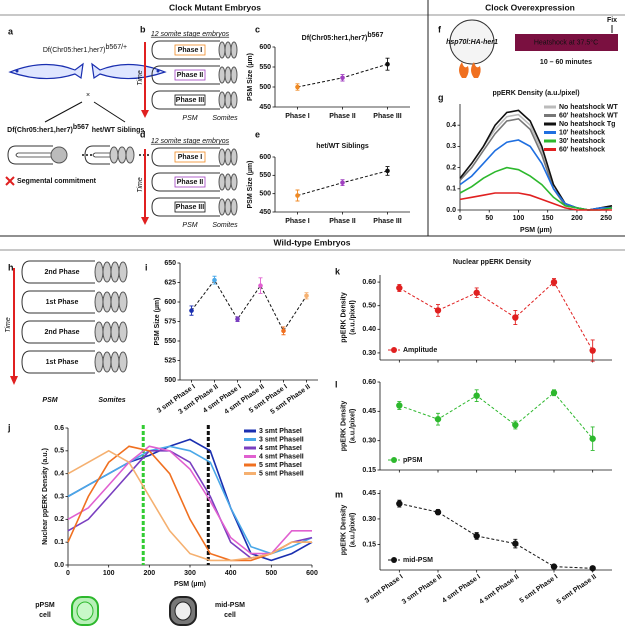  Describe the element at coordinates (422, 589) in the screenshot. I see `x-tick-label: 3 smt Phase II` at that location.